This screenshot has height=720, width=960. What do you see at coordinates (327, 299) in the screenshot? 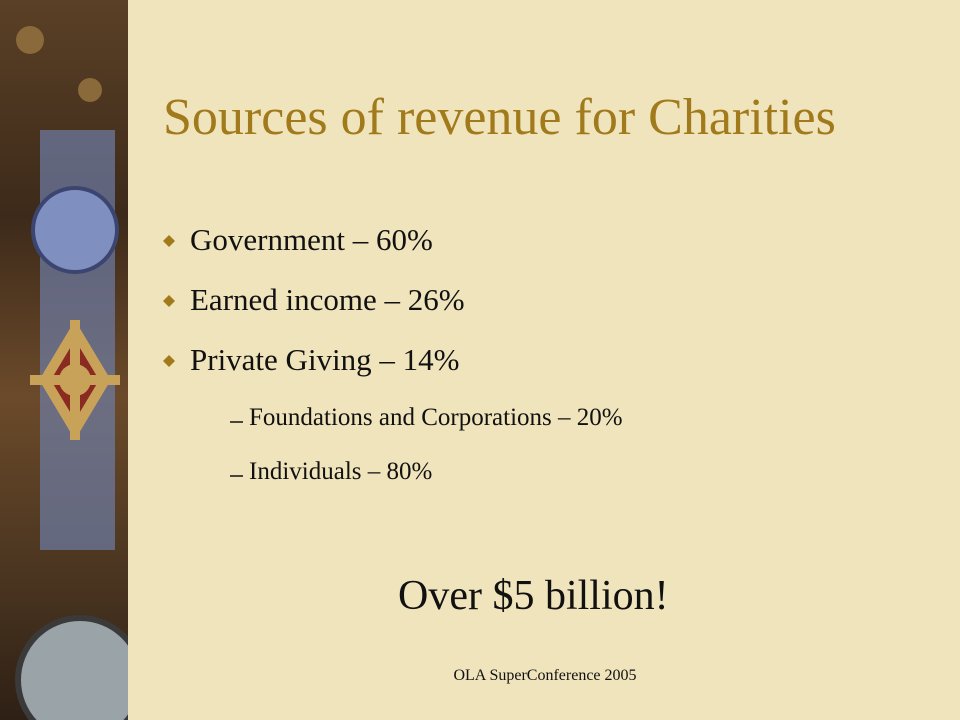
I see `bullet-text: Earned income – 26%` at bounding box center [327, 299].